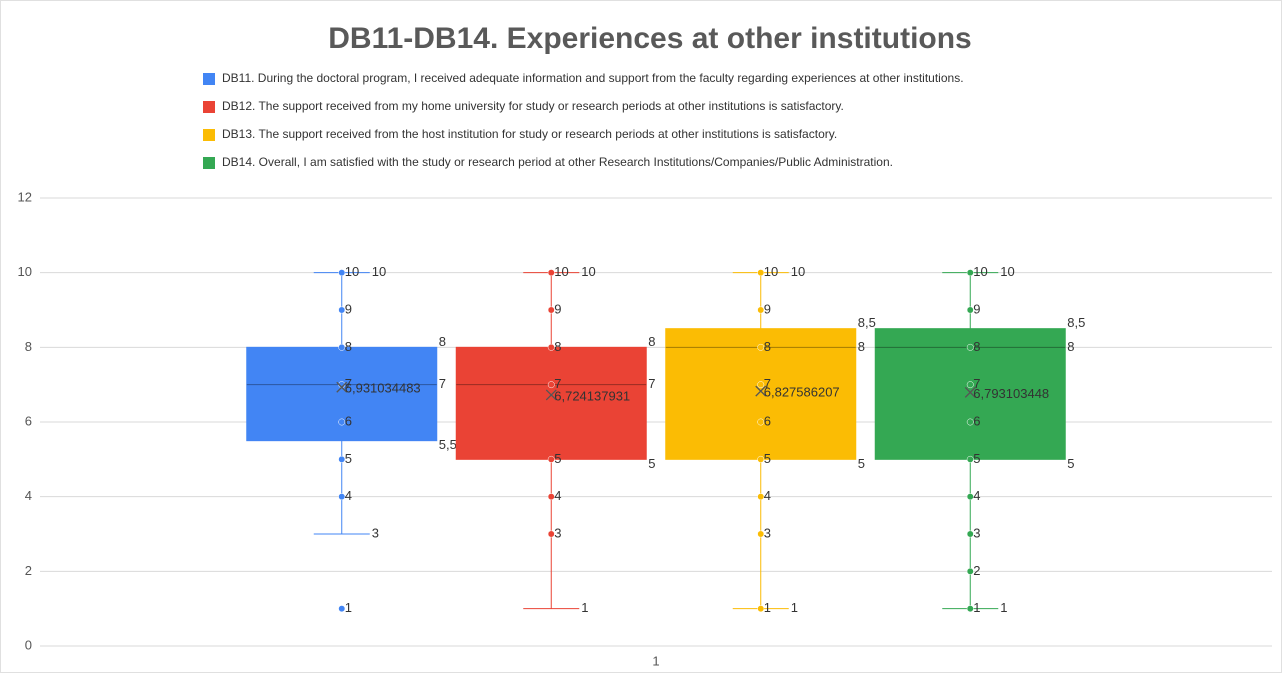 Image resolution: width=1282 pixels, height=673 pixels. Describe the element at coordinates (25, 271) in the screenshot. I see `y-tick-label: 10` at that location.